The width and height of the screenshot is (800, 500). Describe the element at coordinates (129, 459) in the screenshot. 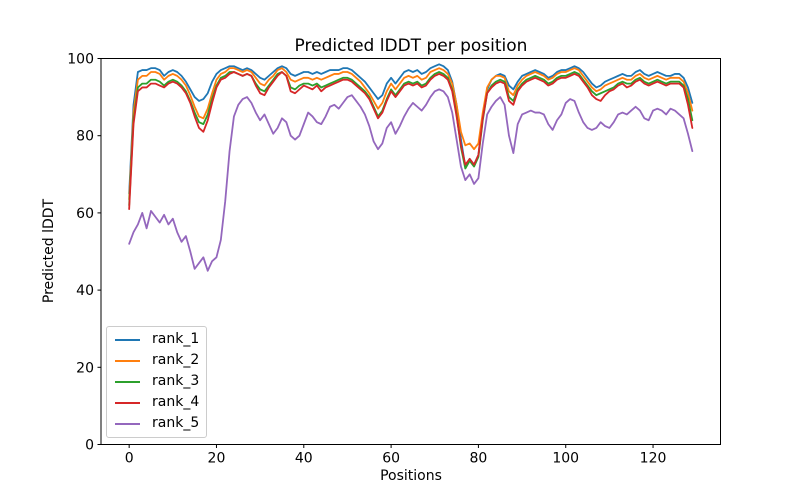

I see `x-tick-label: 0` at that location.